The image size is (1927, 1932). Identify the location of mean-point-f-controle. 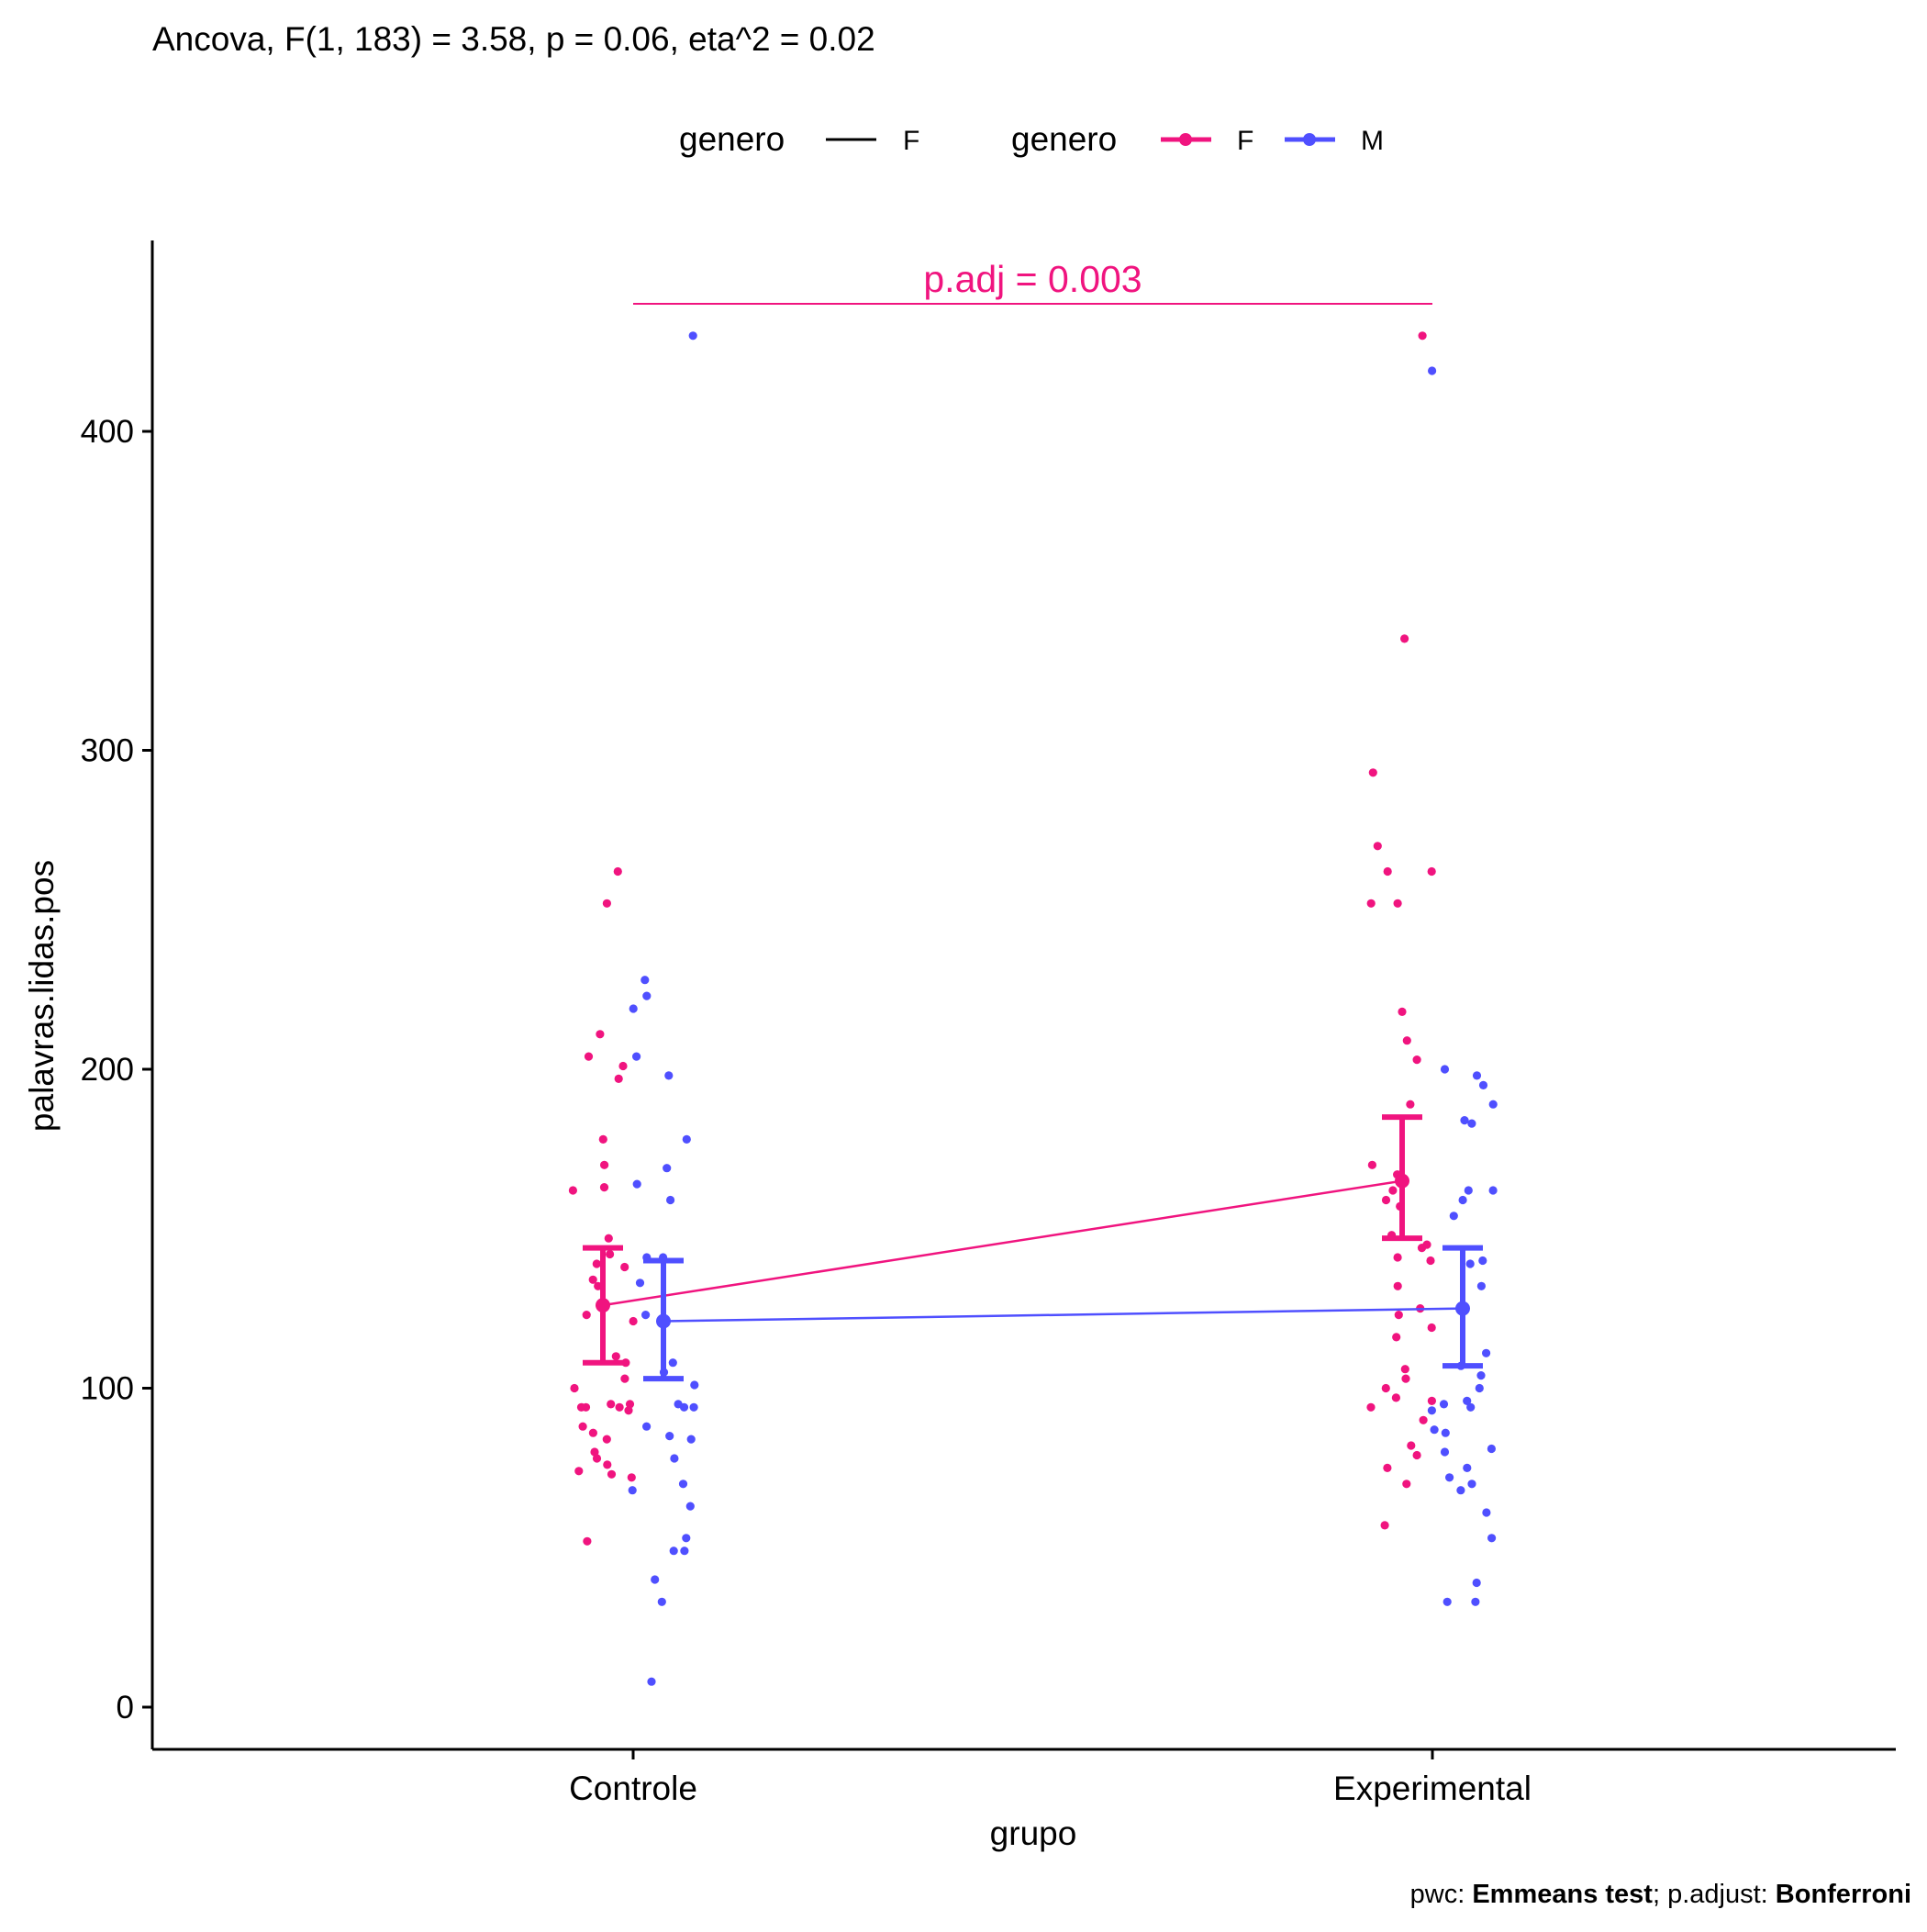
(603, 1305).